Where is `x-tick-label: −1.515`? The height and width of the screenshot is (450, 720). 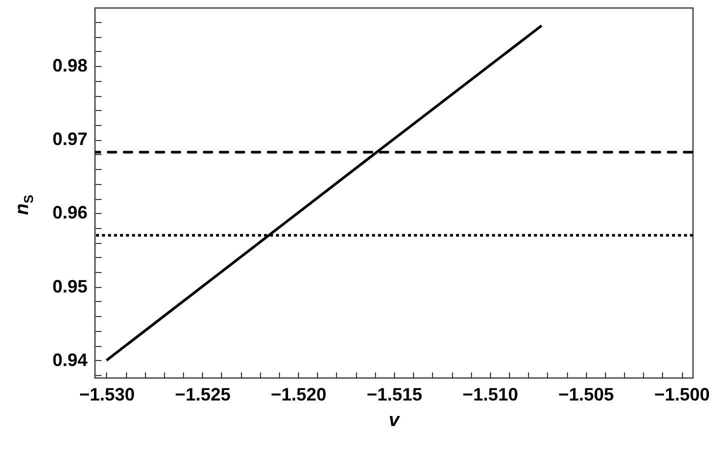
x-tick-label: −1.515 is located at coordinates (394, 394).